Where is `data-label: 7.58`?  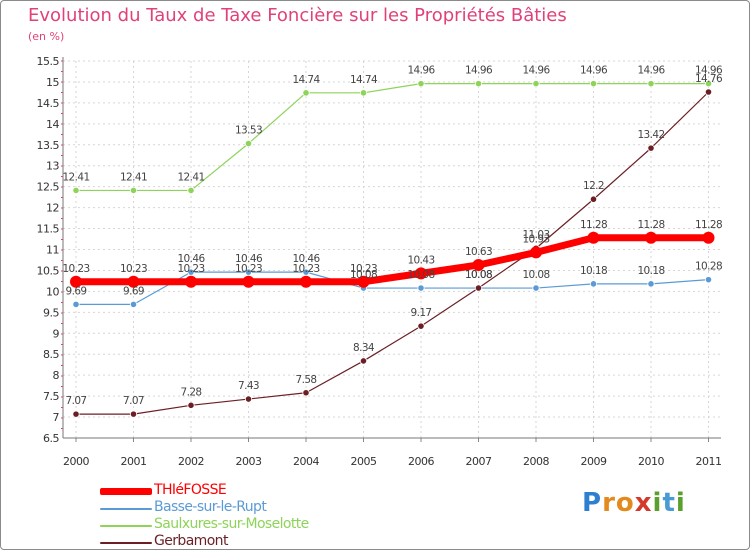 data-label: 7.58 is located at coordinates (306, 380).